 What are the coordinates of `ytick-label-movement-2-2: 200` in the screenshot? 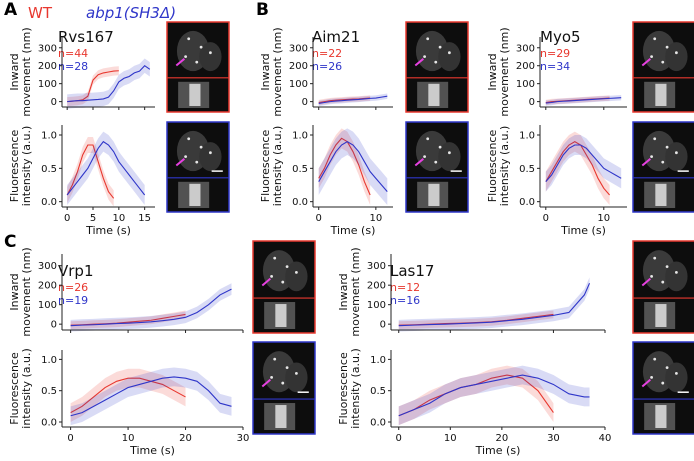 It's located at (525, 66).